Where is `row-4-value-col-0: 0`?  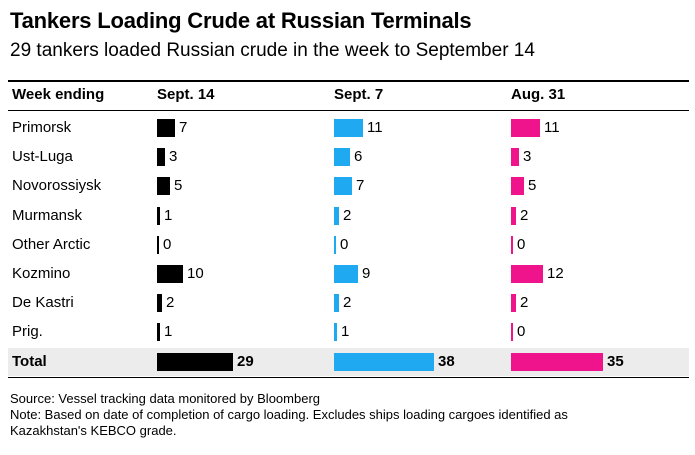 row-4-value-col-0: 0 is located at coordinates (167, 244).